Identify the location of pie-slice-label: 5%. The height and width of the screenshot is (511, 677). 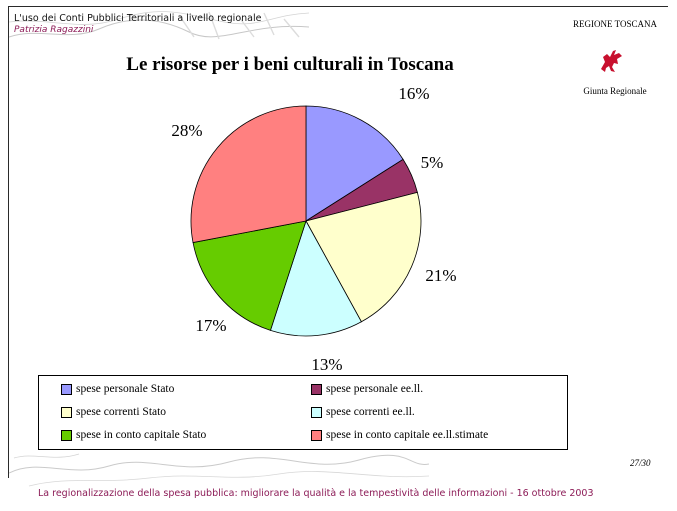
(432, 162).